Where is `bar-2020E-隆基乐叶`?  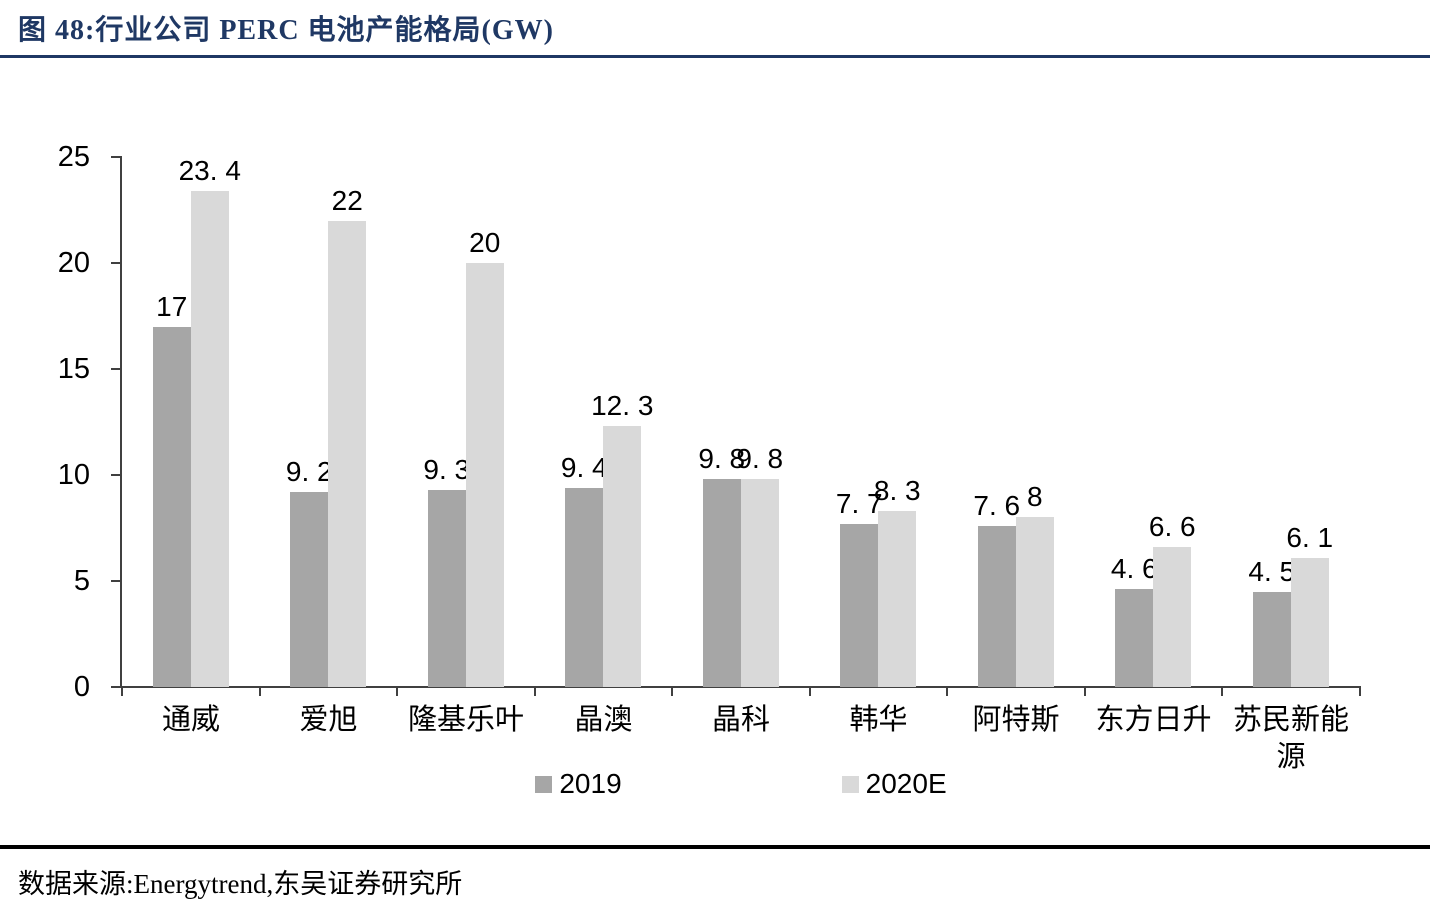
bar-2020E-隆基乐叶 is located at coordinates (484, 475).